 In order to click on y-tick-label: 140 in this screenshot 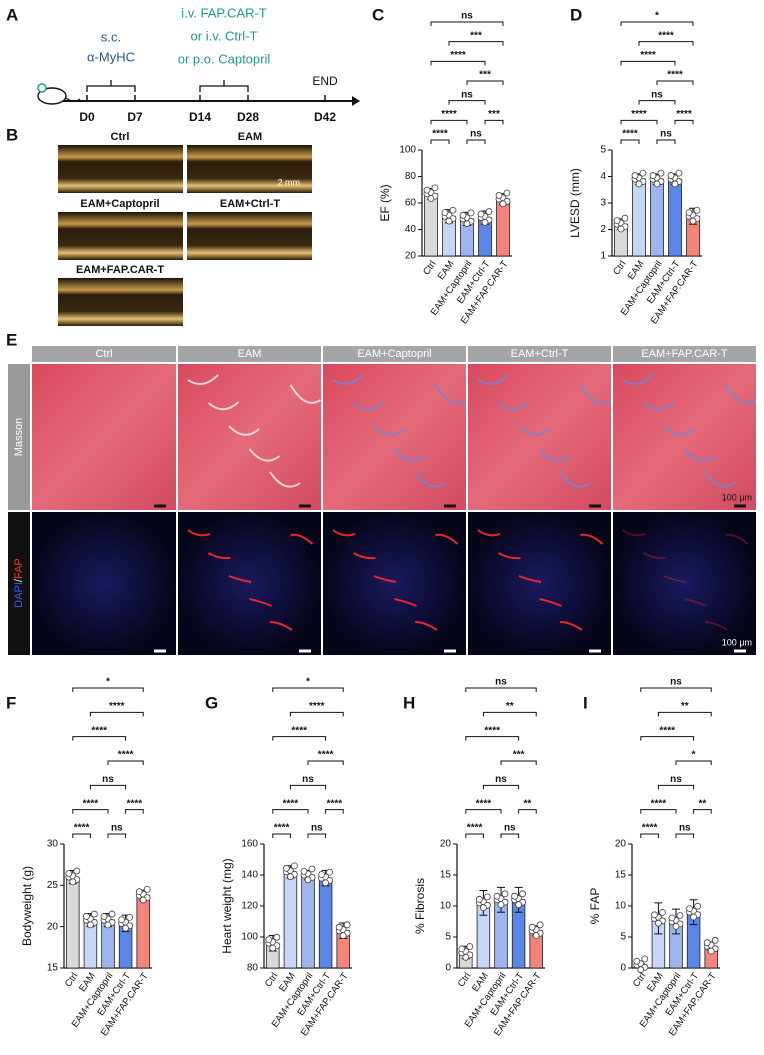, I will do `click(249, 875)`.